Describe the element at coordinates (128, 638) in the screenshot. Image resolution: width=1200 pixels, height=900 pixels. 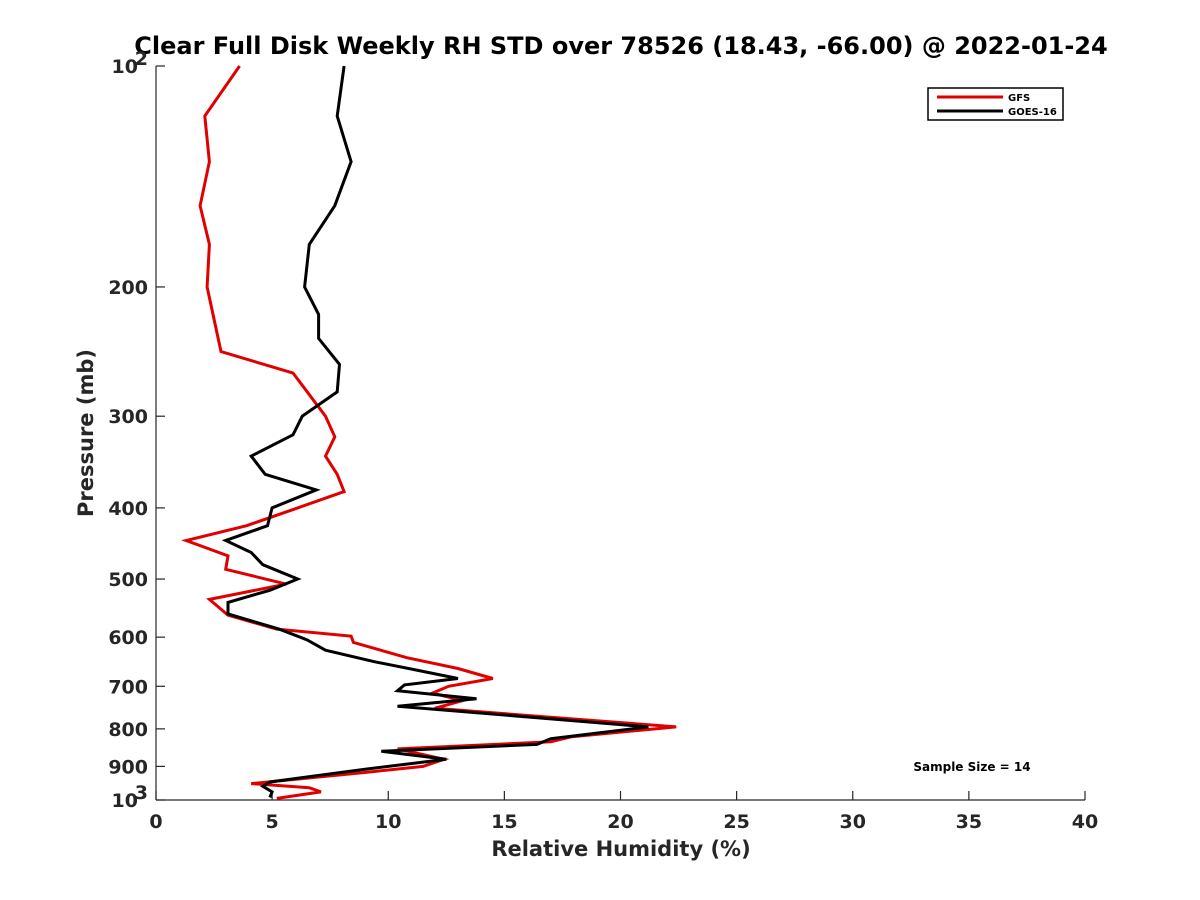
I see `y-tick-label: 600` at that location.